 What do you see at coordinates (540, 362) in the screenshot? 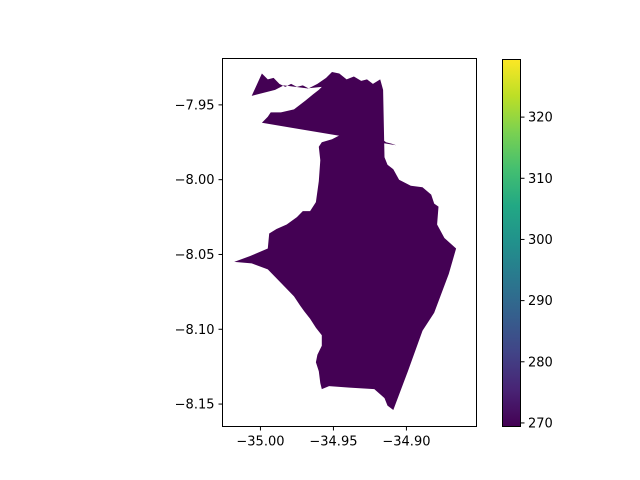
I see `colorbar-tick-label: 280` at bounding box center [540, 362].